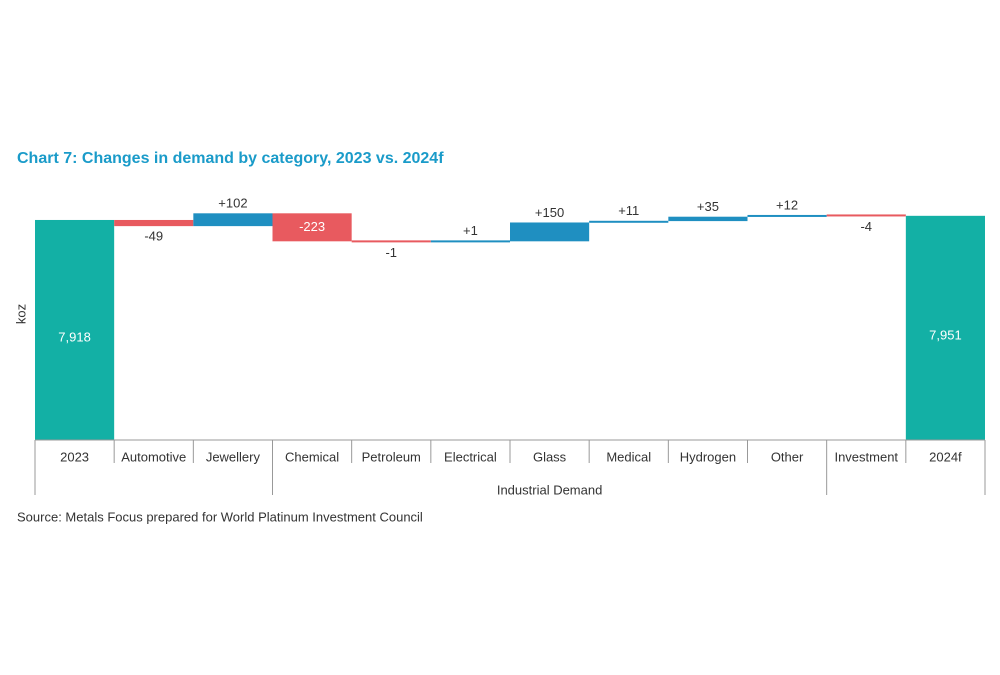 The height and width of the screenshot is (675, 1000). What do you see at coordinates (550, 489) in the screenshot?
I see `group-label: Industrial Demand` at bounding box center [550, 489].